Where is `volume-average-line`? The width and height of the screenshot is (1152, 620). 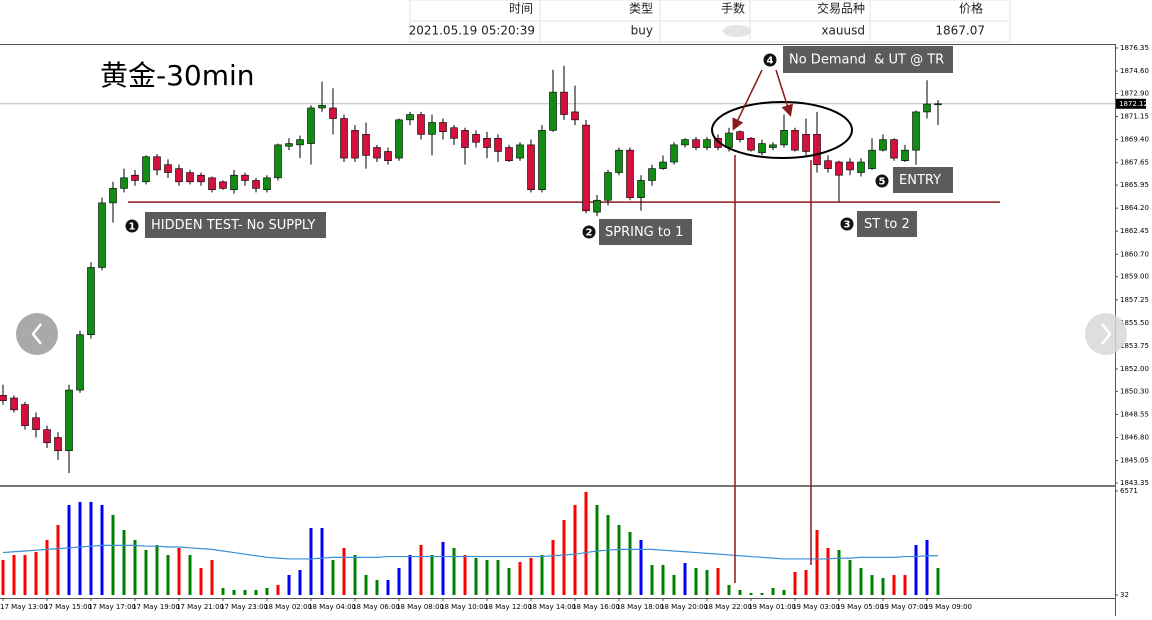 volume-average-line is located at coordinates (470, 552).